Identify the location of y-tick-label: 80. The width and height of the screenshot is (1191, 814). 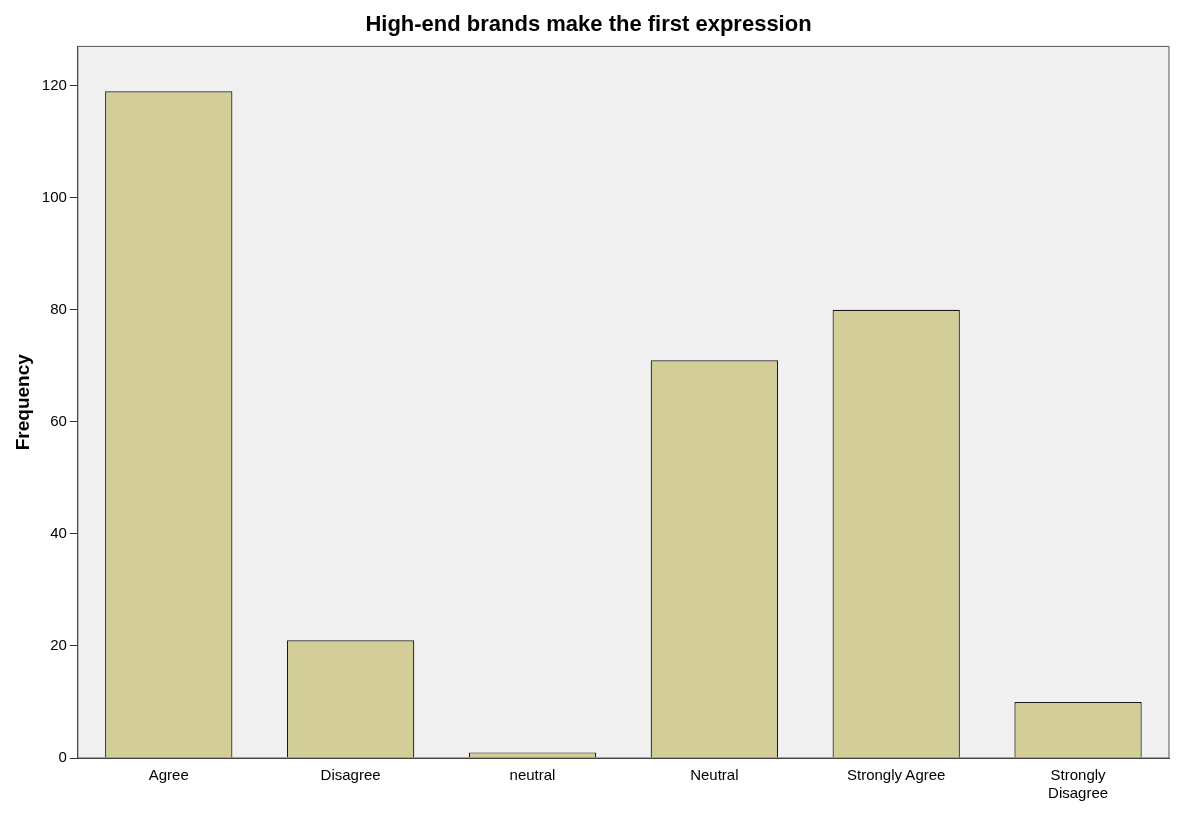
(58, 308).